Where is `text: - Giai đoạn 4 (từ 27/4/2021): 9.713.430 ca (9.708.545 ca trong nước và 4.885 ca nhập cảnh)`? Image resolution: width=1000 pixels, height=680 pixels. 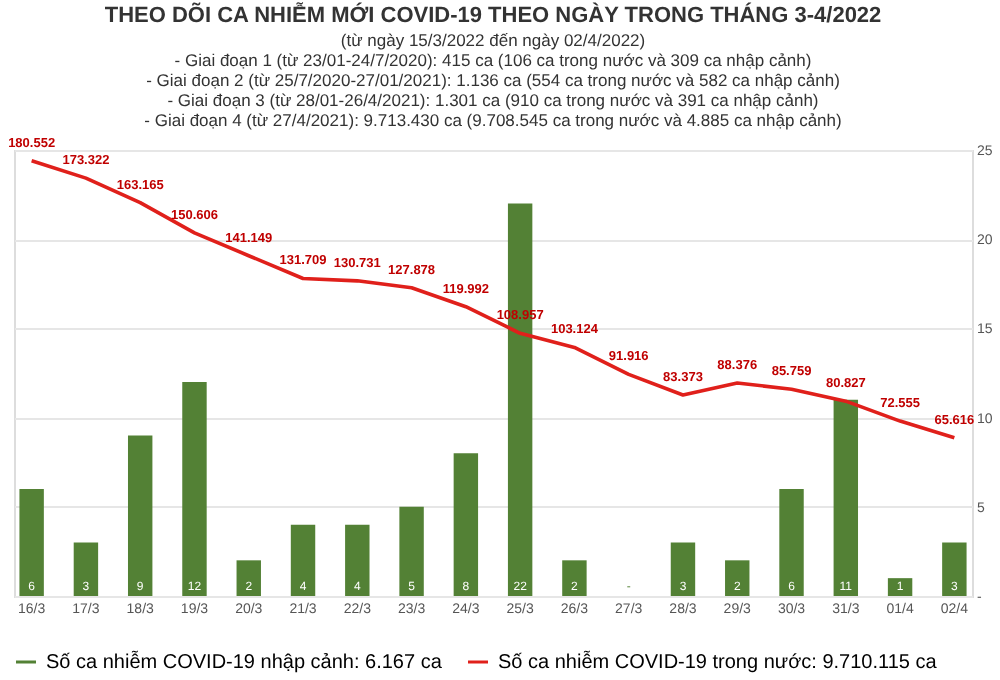 text: - Giai đoạn 4 (từ 27/4/2021): 9.713.430 ca (9.708.545 ca trong nước và 4.885 ca nhập cảnh) is located at coordinates (493, 119).